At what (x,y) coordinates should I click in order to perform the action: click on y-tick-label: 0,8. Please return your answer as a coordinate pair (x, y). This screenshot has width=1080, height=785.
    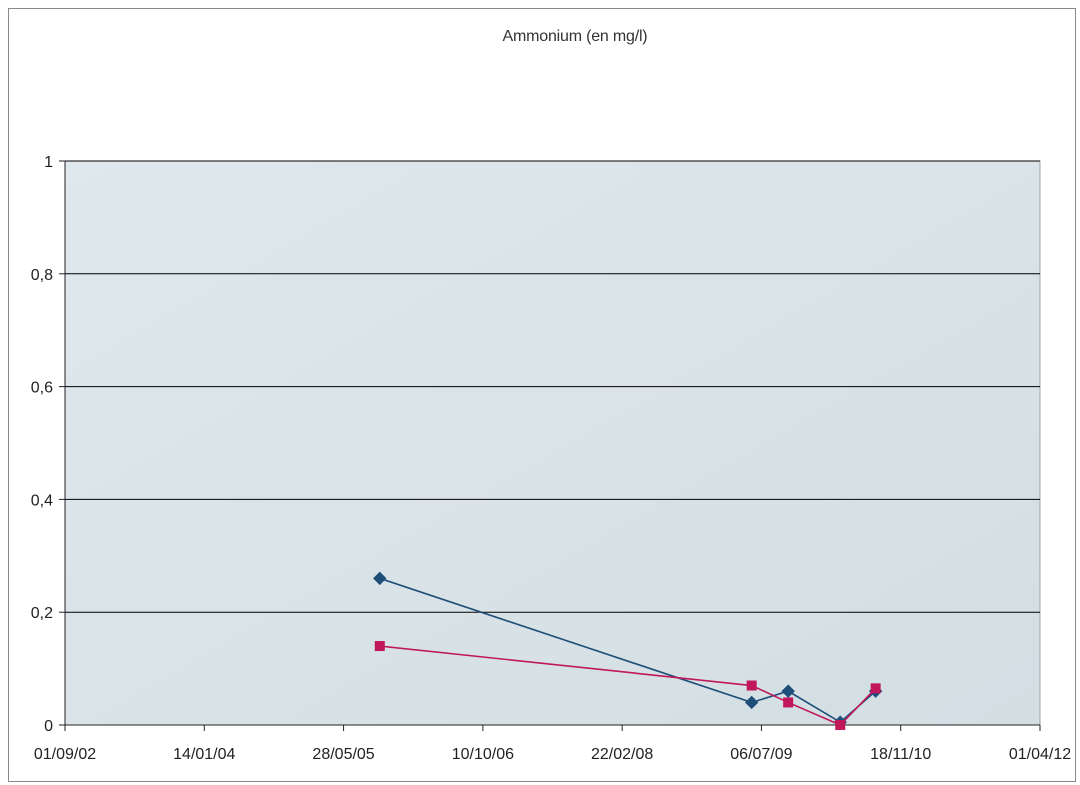
    Looking at the image, I should click on (42, 275).